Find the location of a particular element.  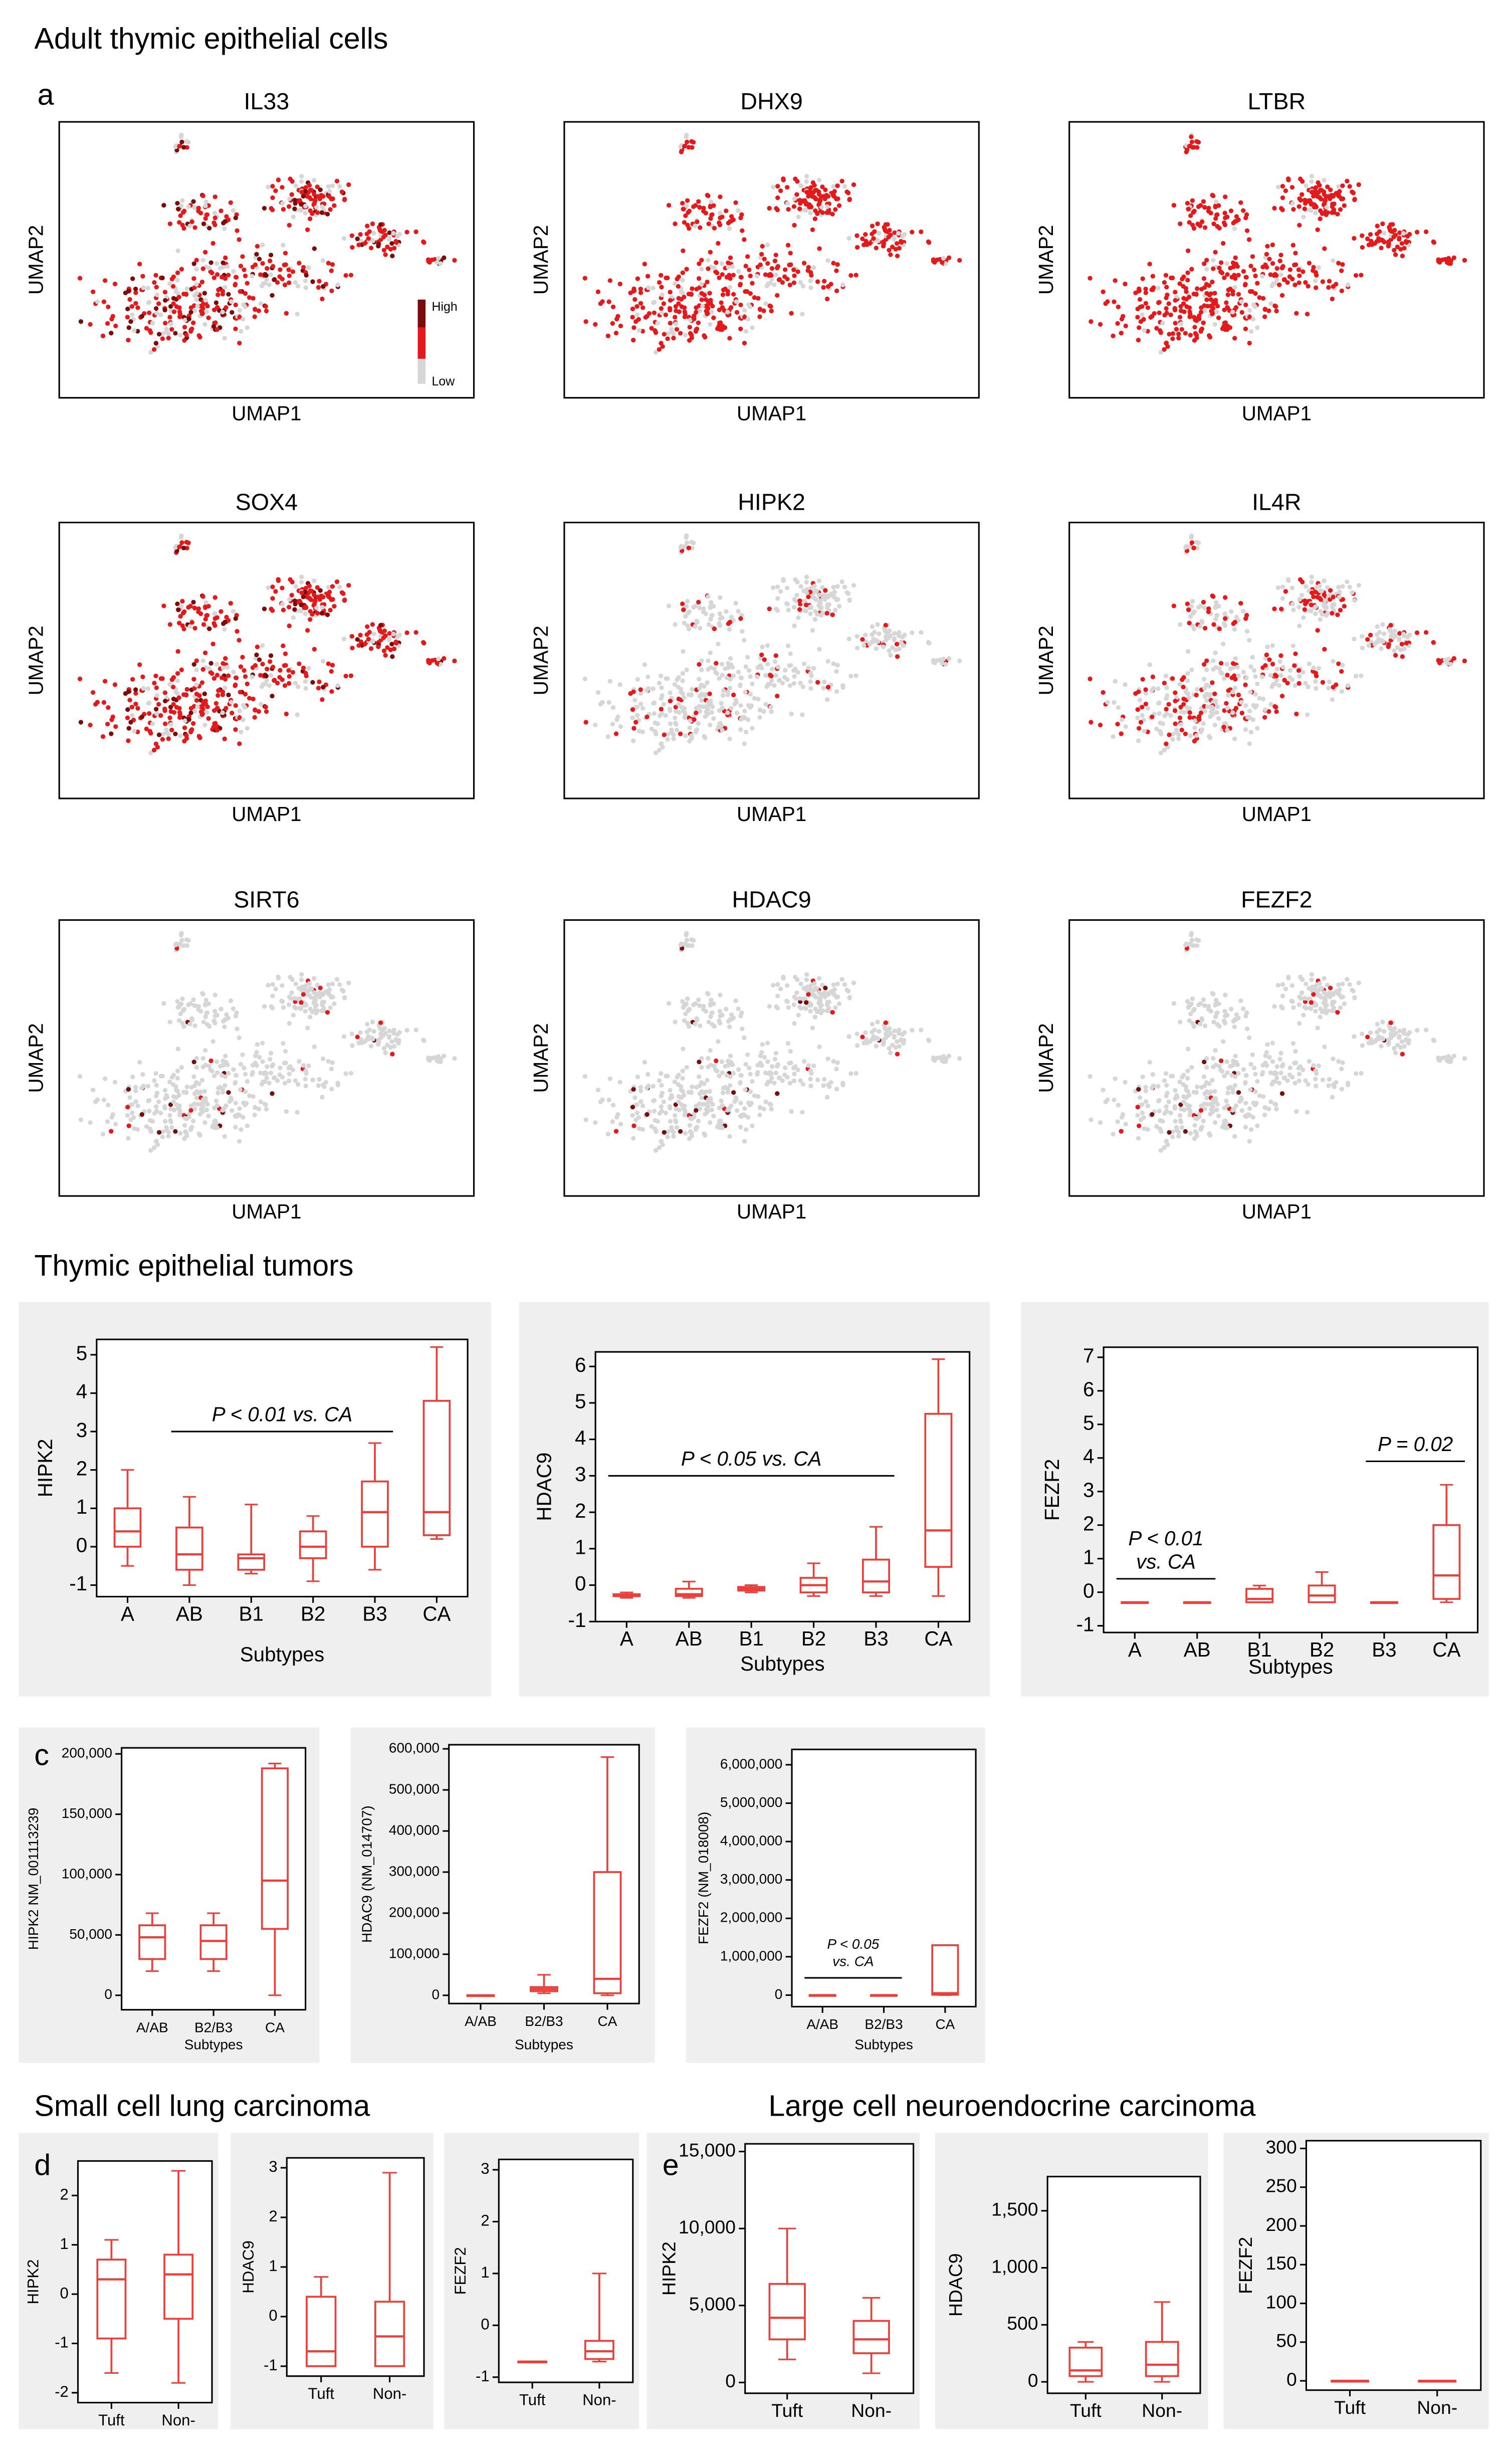

umap-y-label: UMAP2 is located at coordinates (1045, 260).